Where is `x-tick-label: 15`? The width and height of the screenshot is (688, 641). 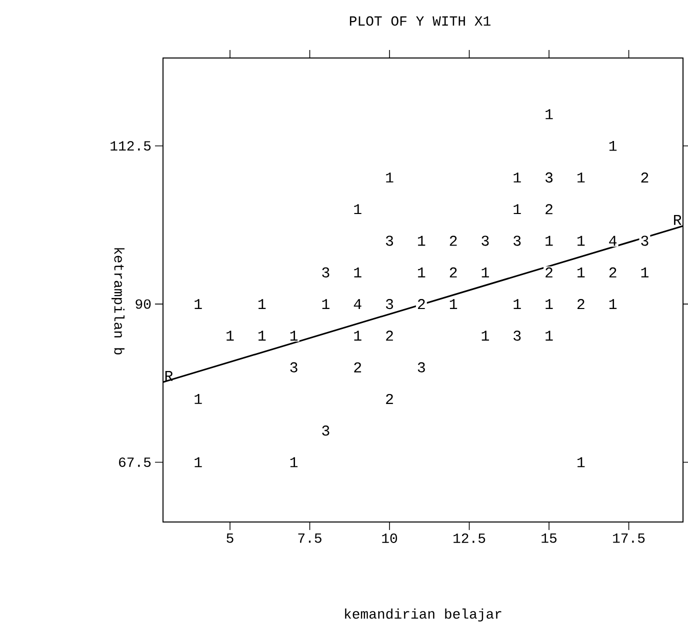 x-tick-label: 15 is located at coordinates (549, 538).